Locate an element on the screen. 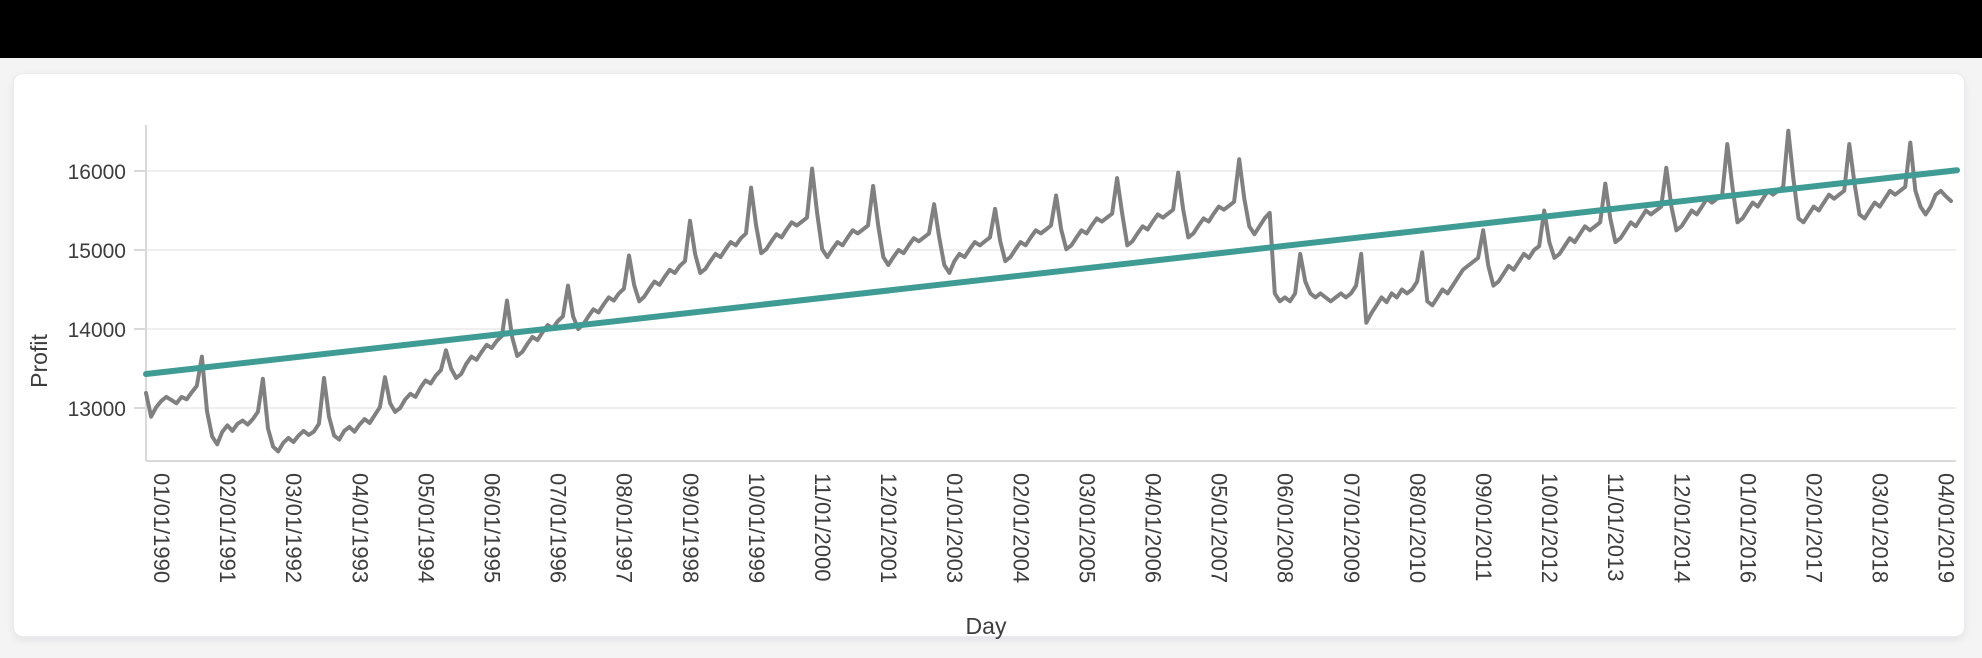 This screenshot has width=1982, height=658. x-tick-label: 06/01/2008 is located at coordinates (1285, 528).